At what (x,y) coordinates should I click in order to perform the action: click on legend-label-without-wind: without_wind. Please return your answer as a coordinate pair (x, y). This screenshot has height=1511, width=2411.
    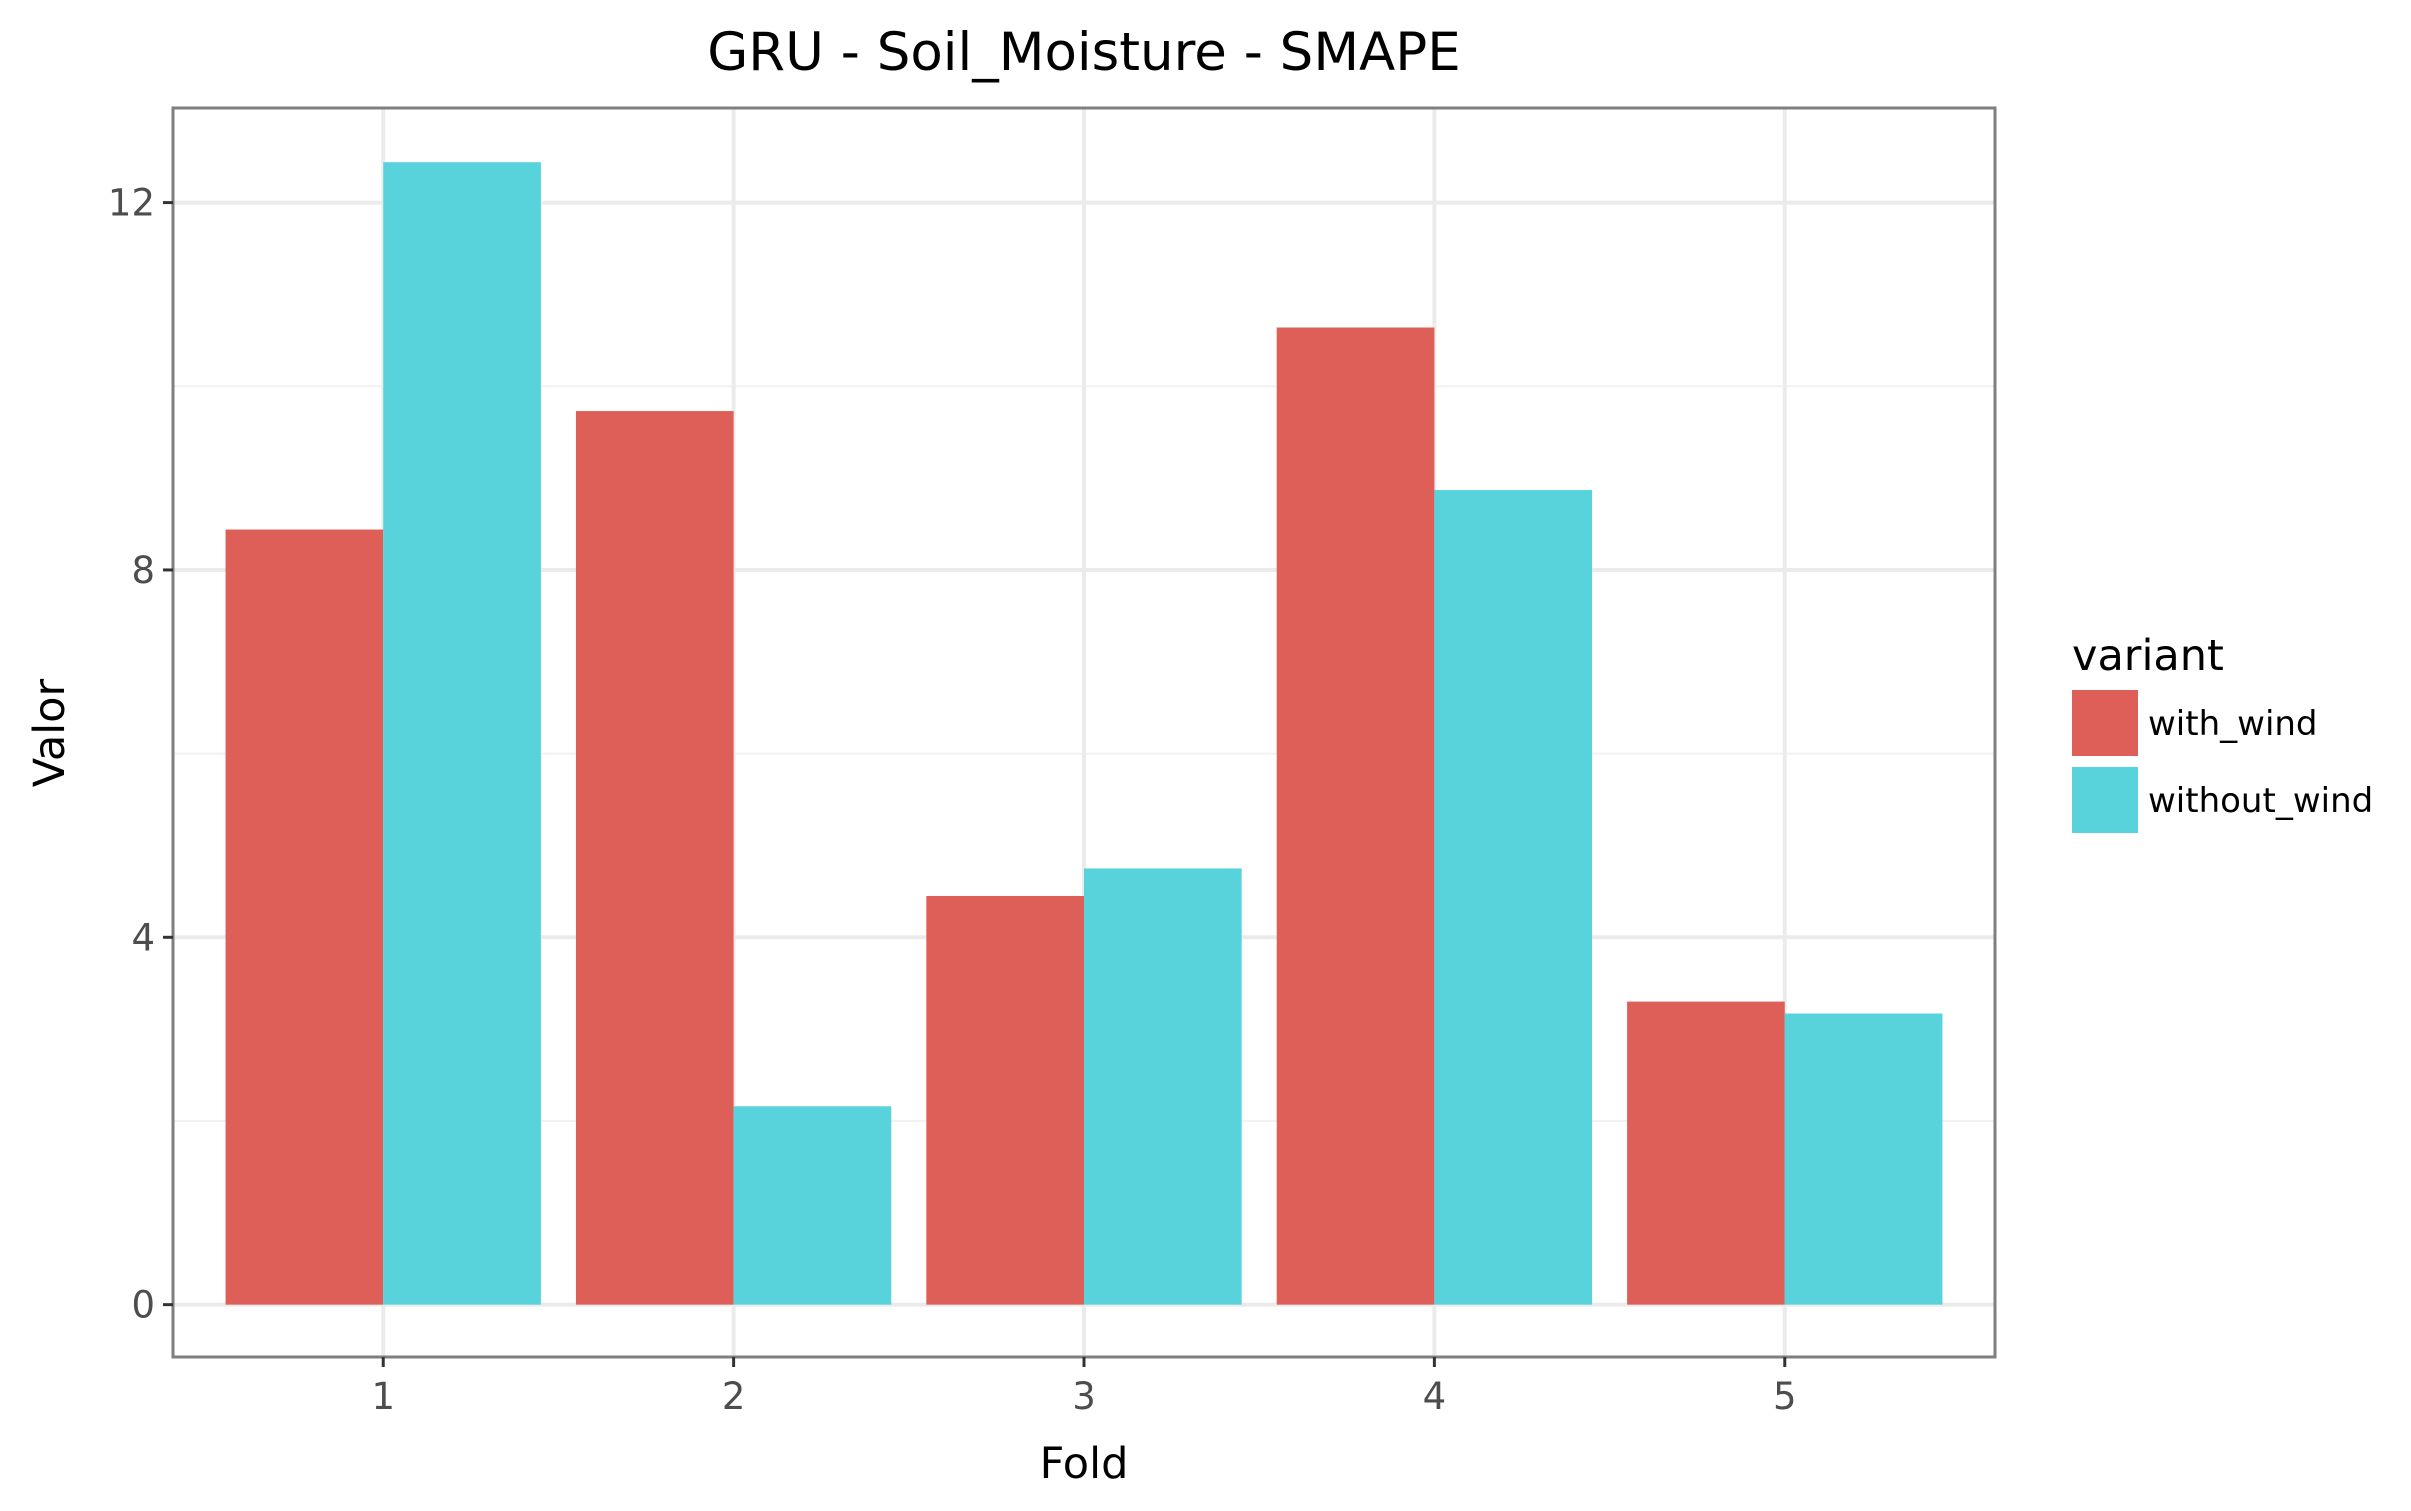
    Looking at the image, I should click on (2260, 801).